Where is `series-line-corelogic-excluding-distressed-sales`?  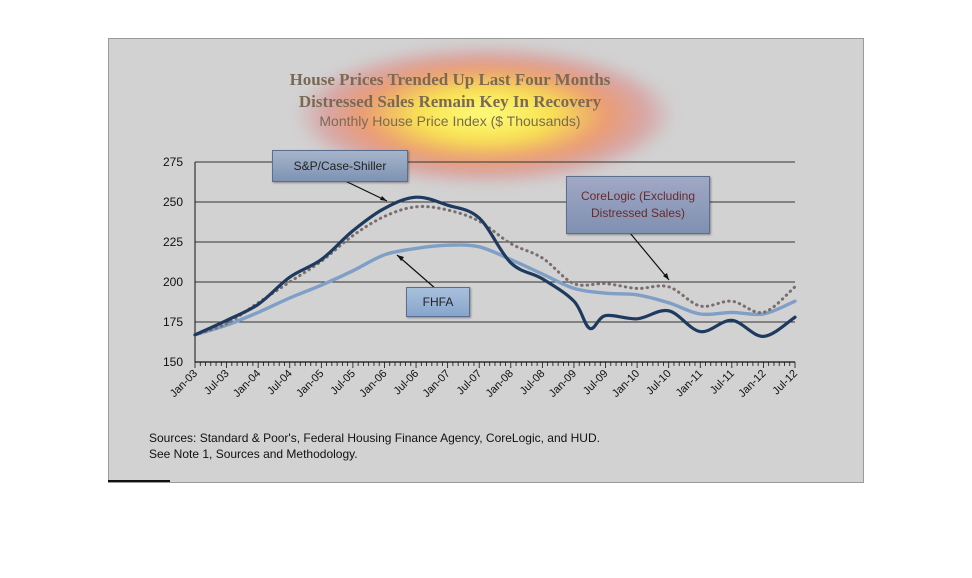 series-line-corelogic-excluding-distressed-sales is located at coordinates (495, 271).